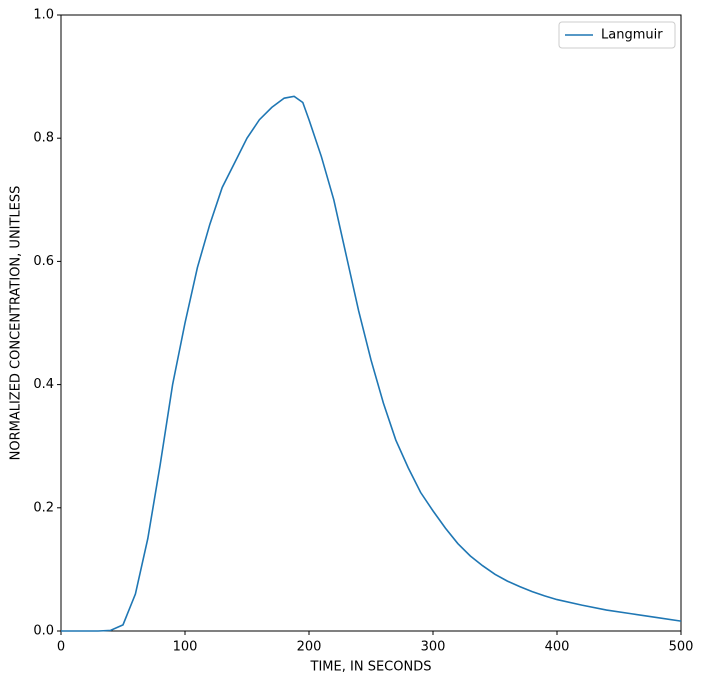  I want to click on y-tick-label: 0.2, so click(43, 507).